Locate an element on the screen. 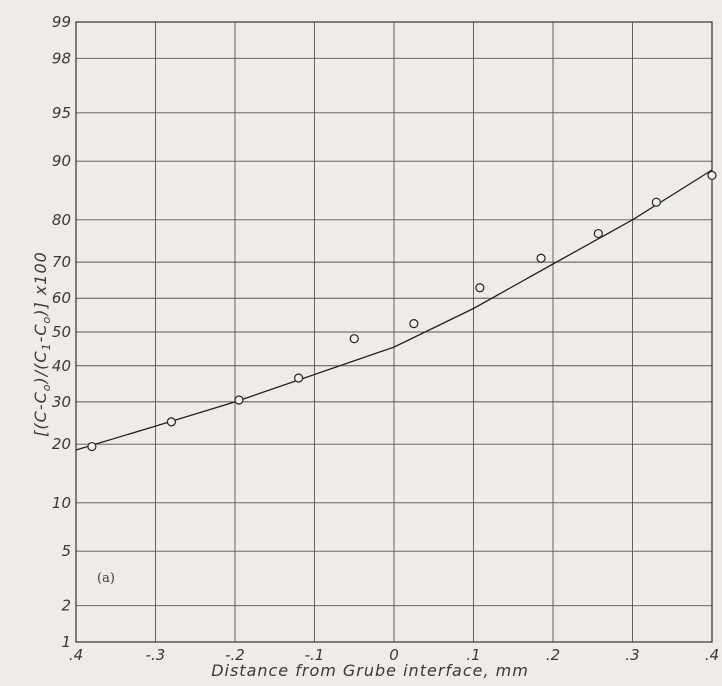 The height and width of the screenshot is (686, 722). x-tick-label: 0 is located at coordinates (394, 655).